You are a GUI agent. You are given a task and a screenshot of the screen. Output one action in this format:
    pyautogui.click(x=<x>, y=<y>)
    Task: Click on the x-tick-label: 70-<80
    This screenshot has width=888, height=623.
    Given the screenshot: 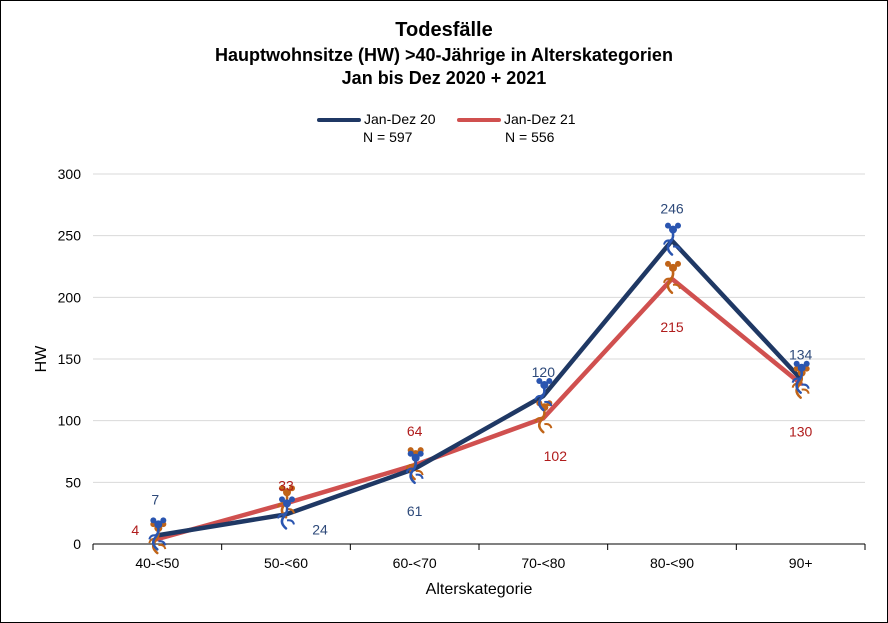 What is the action you would take?
    pyautogui.click(x=543, y=563)
    